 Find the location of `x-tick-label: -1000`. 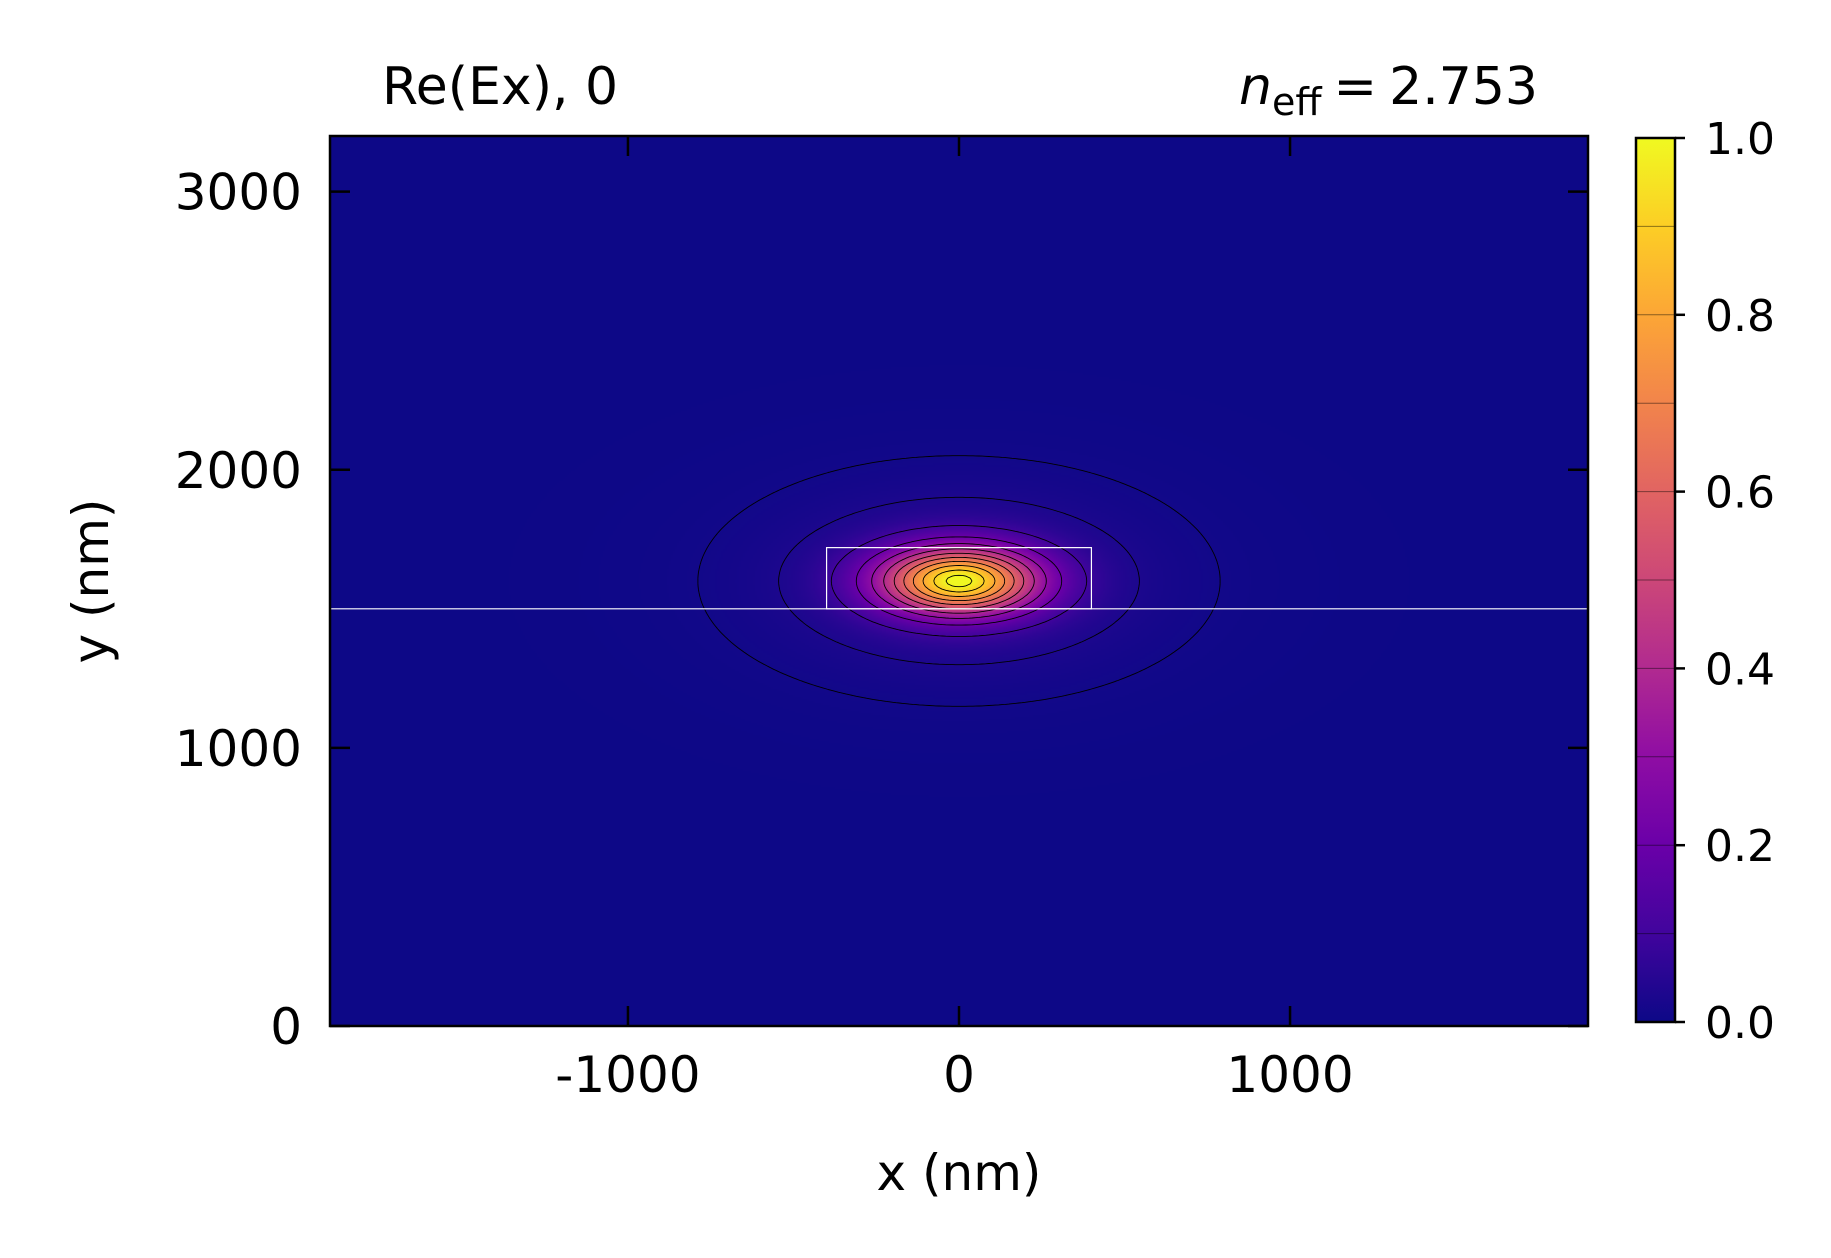

x-tick-label: -1000 is located at coordinates (627, 1075).